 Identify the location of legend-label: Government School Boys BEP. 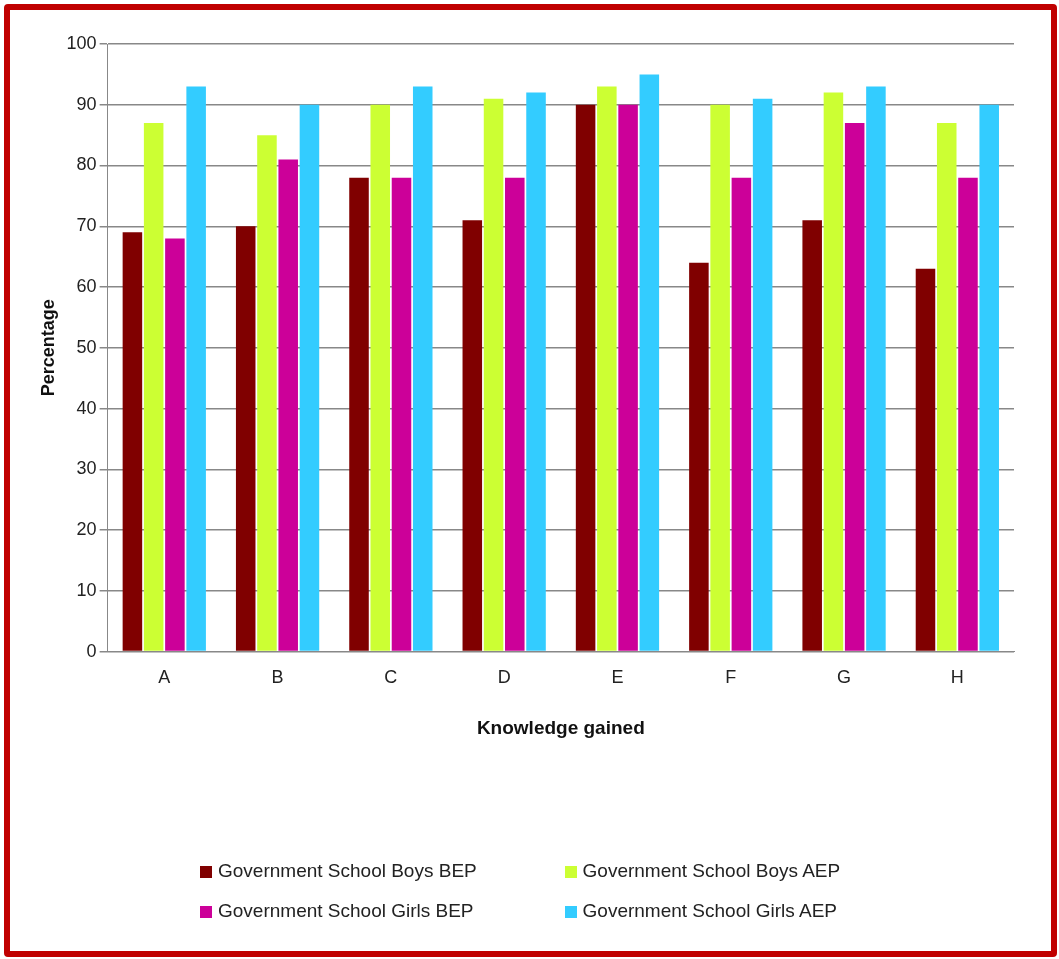
(347, 871).